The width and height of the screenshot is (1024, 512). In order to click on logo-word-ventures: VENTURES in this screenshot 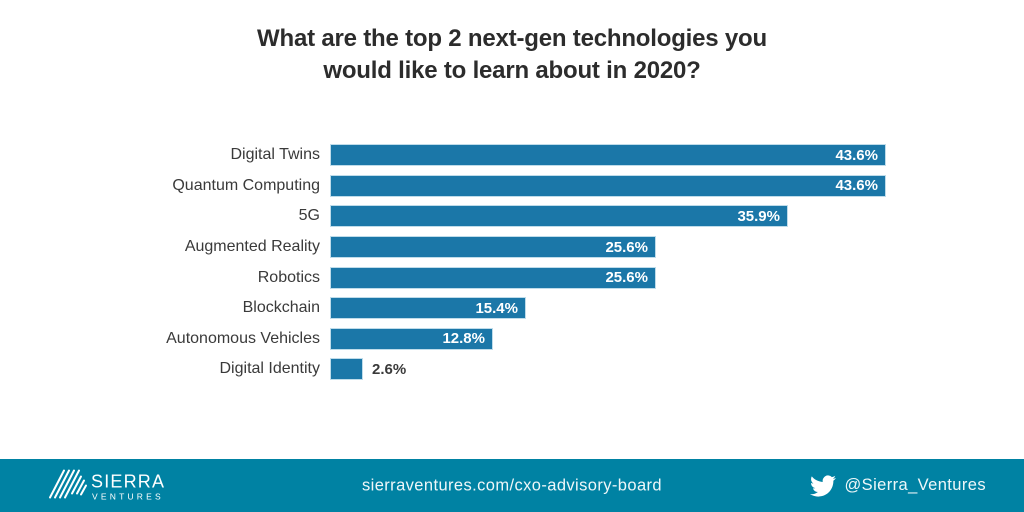, I will do `click(128, 496)`.